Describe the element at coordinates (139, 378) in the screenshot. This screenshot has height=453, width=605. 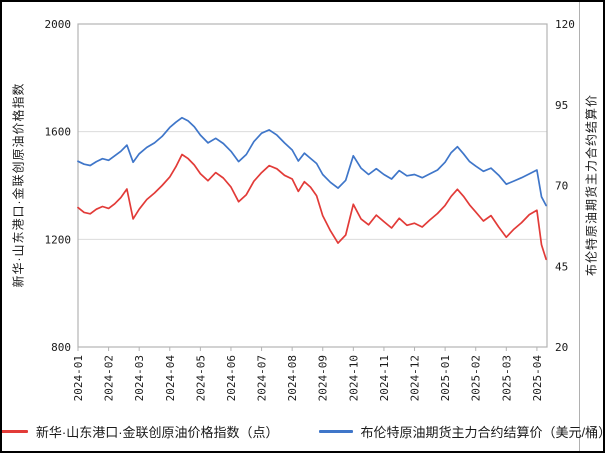
I see `x-axis-tick-label: 2024-03` at that location.